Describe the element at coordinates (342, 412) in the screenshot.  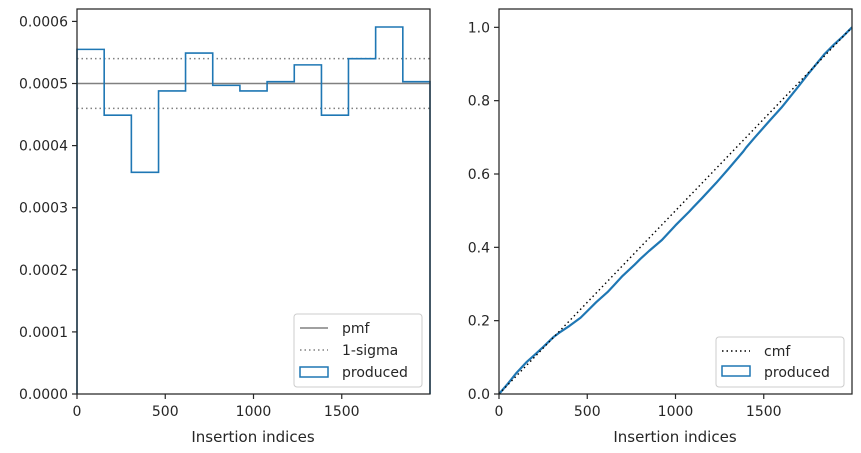
I see `left-x-tick-label: 1500` at that location.